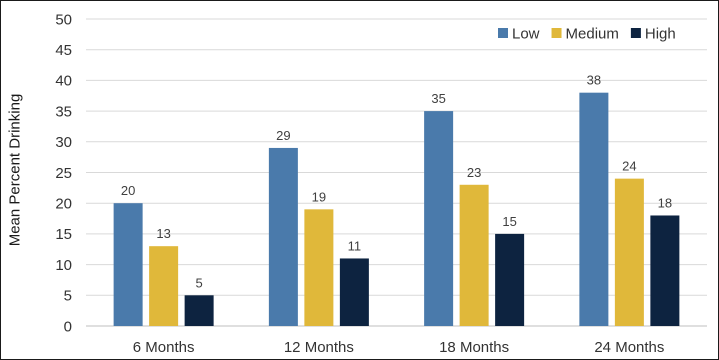 This screenshot has width=719, height=360. I want to click on data-label-medium-4: 24, so click(629, 166).